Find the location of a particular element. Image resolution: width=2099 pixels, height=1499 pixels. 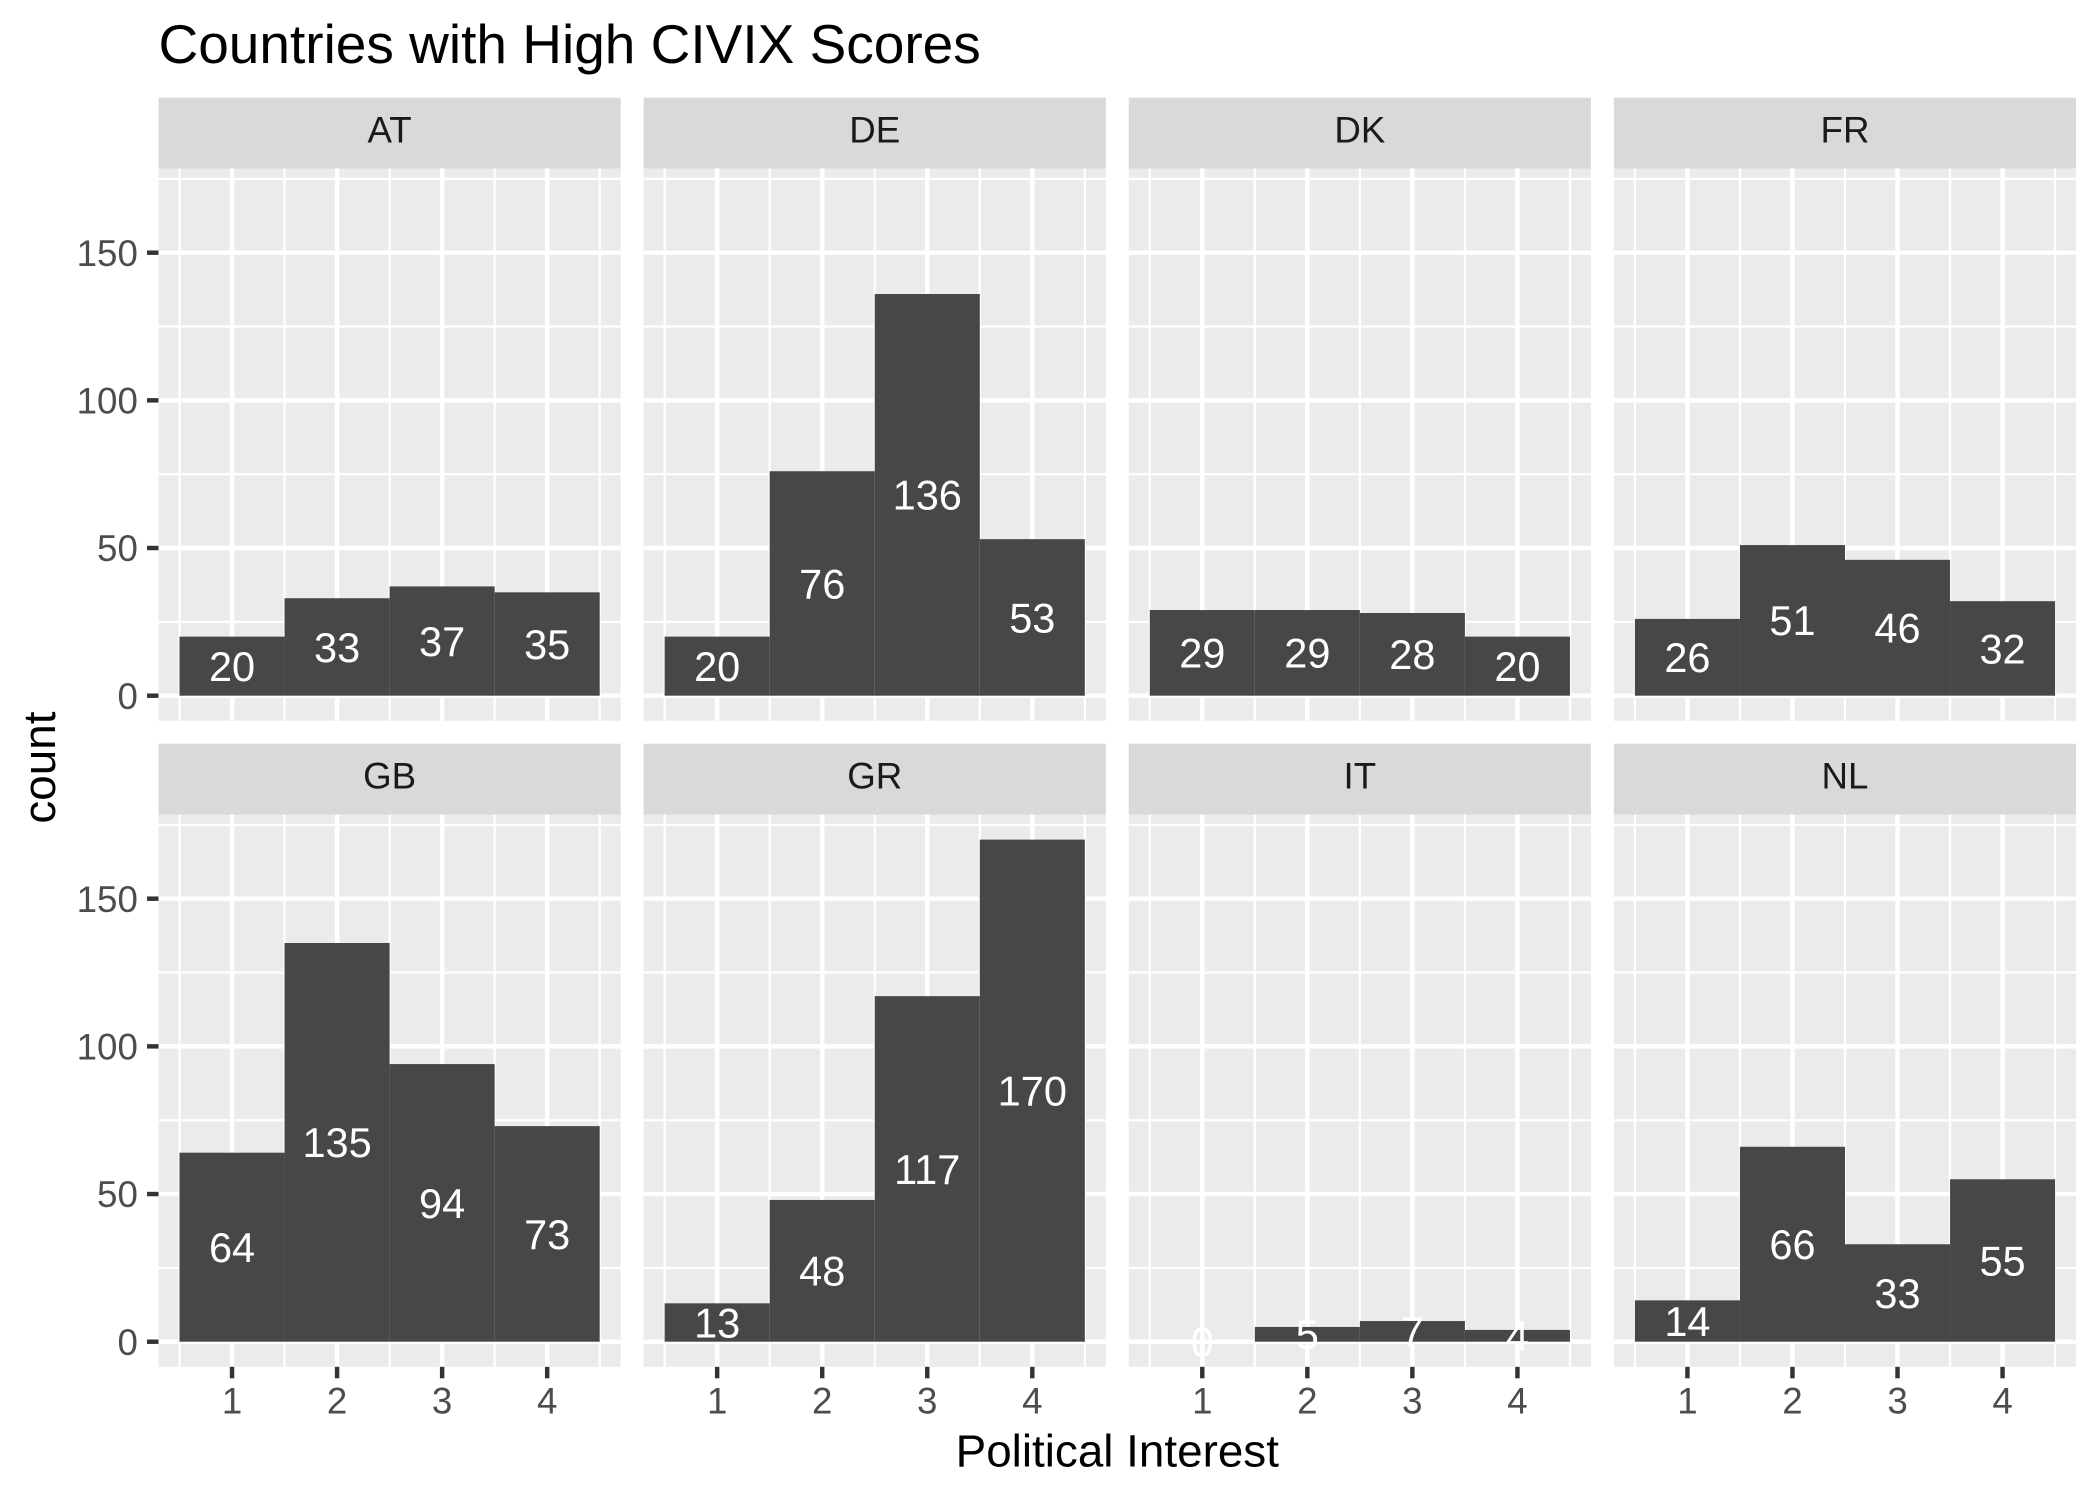

bar-label-dk-2: 29 is located at coordinates (1307, 653).